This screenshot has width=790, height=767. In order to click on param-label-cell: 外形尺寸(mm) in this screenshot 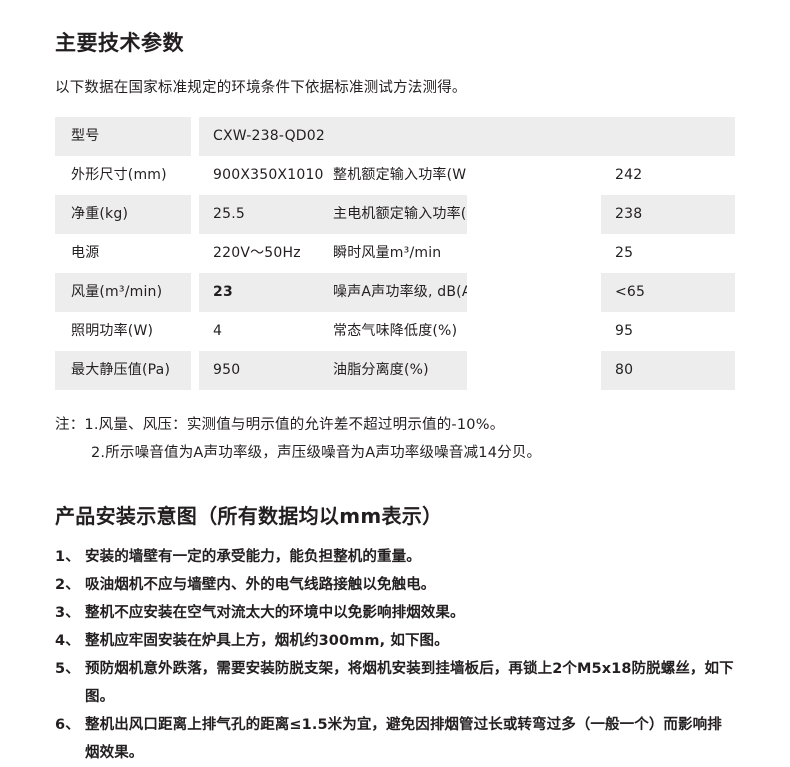, I will do `click(123, 175)`.